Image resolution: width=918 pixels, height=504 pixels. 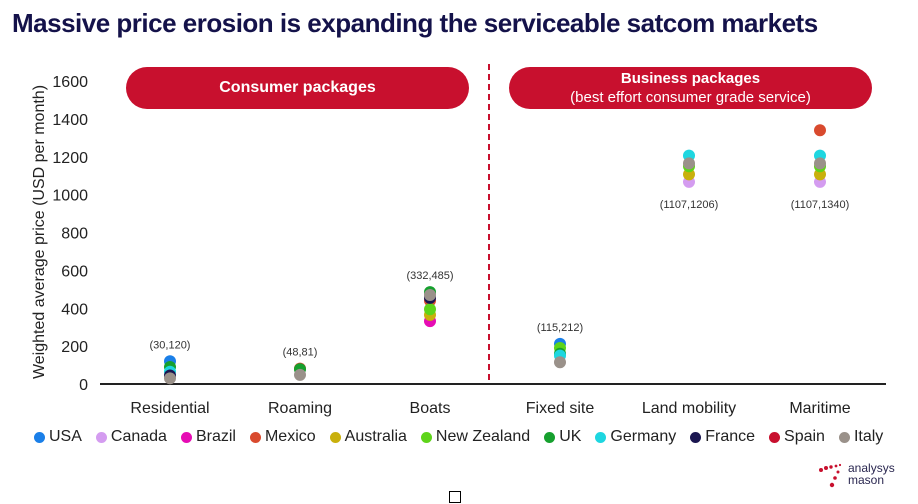 I want to click on analysys-mason-logo: analysys mason, so click(x=863, y=479).